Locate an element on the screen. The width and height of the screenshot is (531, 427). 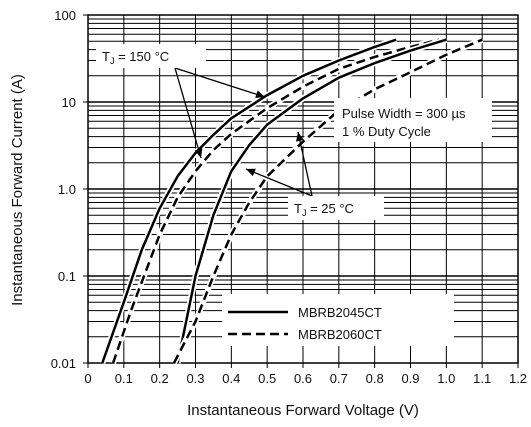
legend-box is located at coordinates (338, 320).